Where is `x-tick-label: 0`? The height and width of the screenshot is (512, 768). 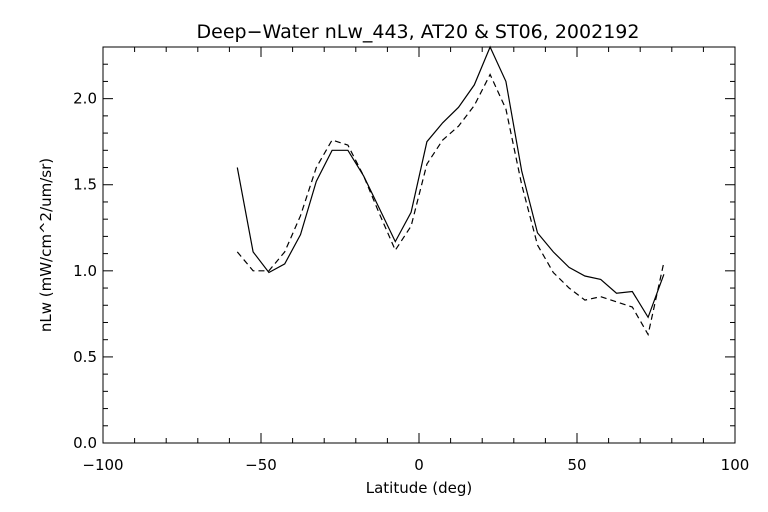
x-tick-label: 0 is located at coordinates (419, 465).